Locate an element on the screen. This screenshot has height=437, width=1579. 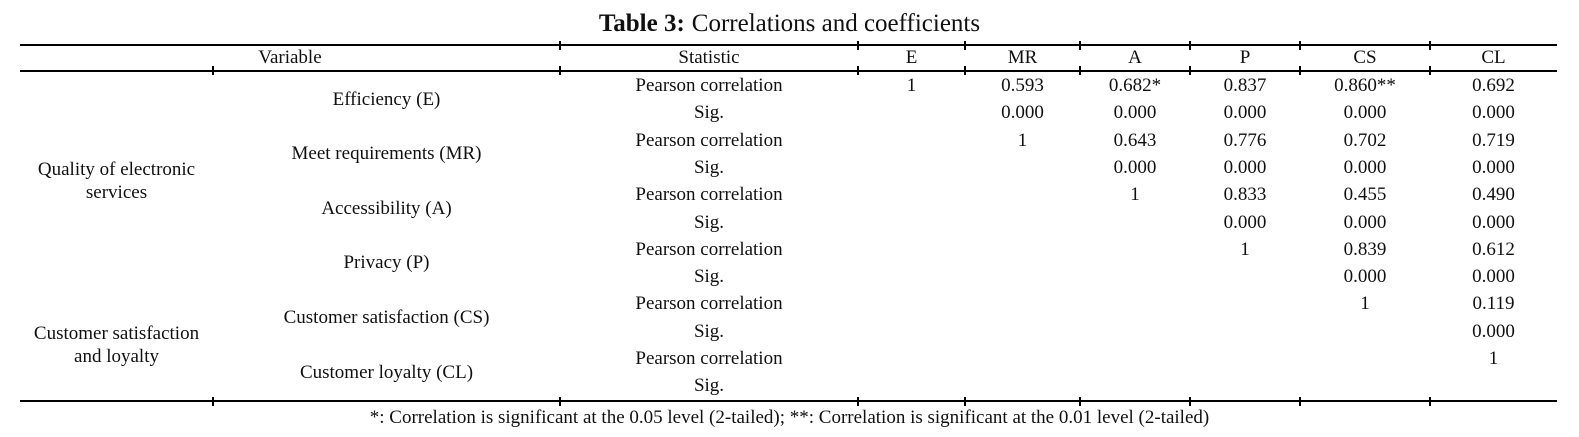
group-label: Quality of electronic services is located at coordinates (116, 181).